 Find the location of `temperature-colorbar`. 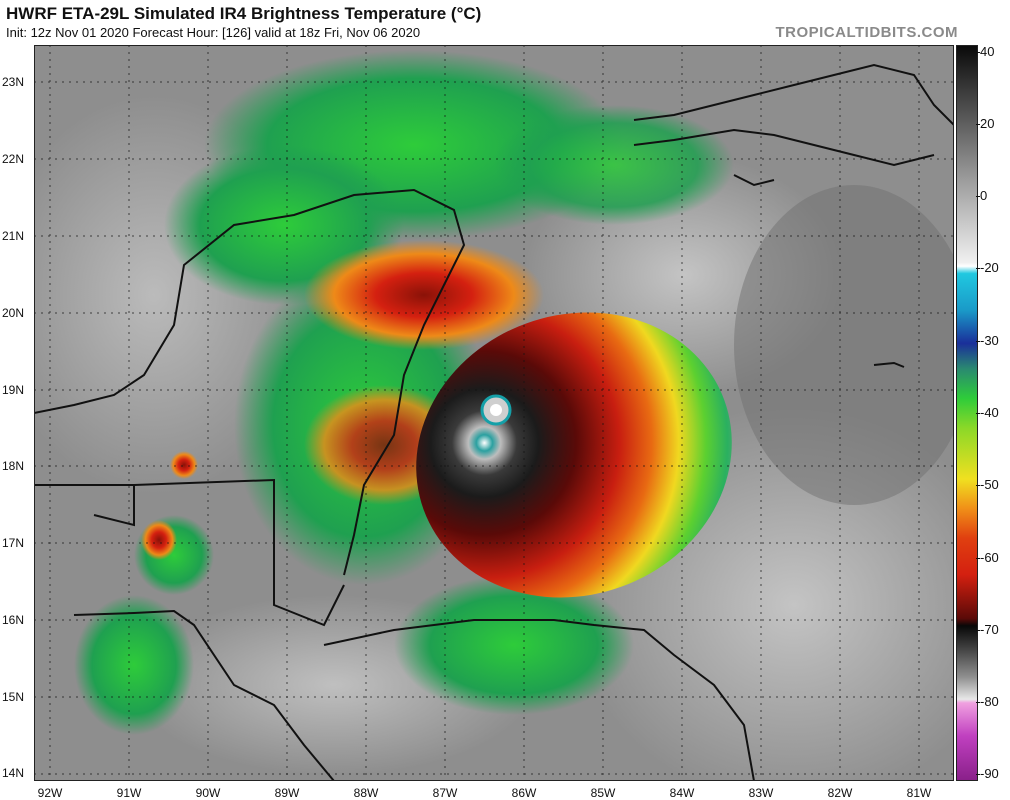

temperature-colorbar is located at coordinates (967, 413).